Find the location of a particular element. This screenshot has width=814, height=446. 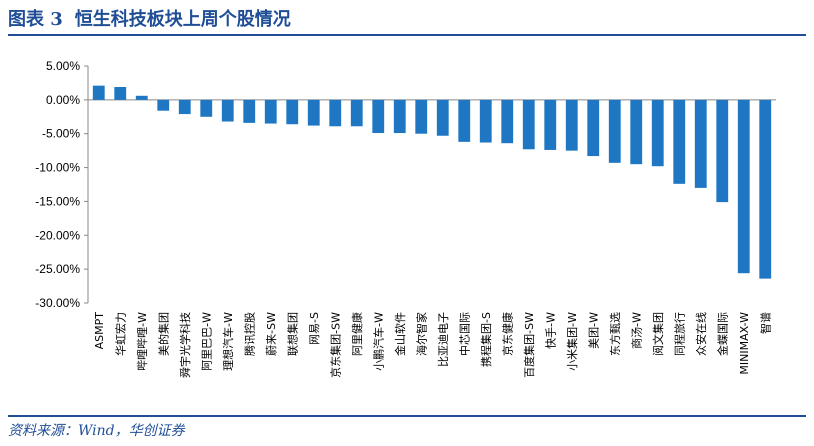

figure-title: 图表 3 恒生科技板块上周个股情况 is located at coordinates (149, 18).